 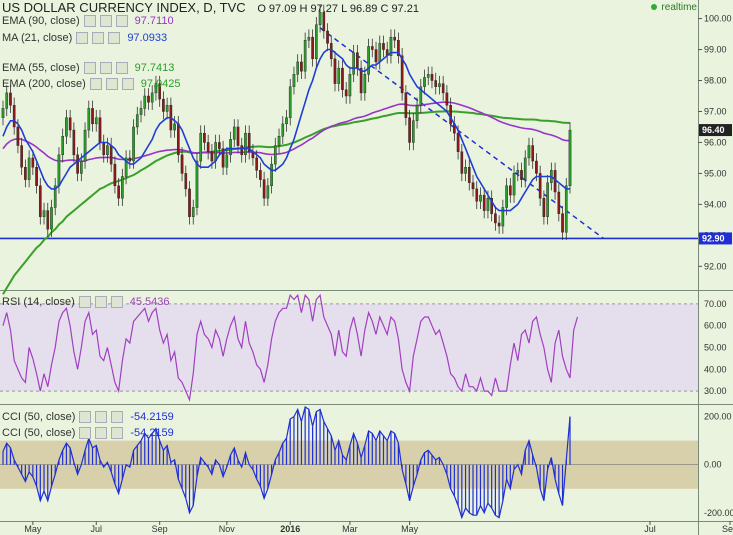 I want to click on legend-ma21: MA (21, close) 97.0933, so click(x=84, y=38).